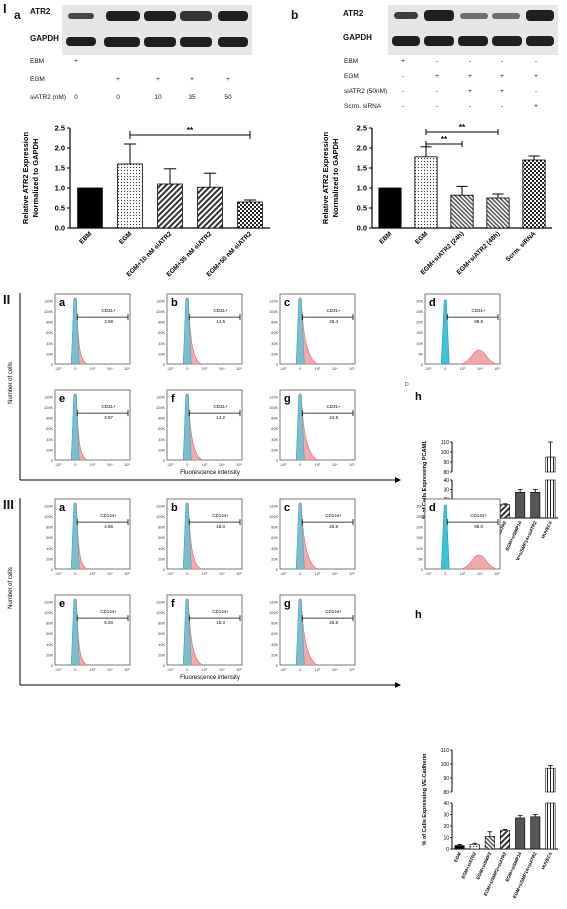 Image resolution: width=567 pixels, height=909 pixels. I want to click on y-axis-title-group: Number of cells, so click(11, 383).